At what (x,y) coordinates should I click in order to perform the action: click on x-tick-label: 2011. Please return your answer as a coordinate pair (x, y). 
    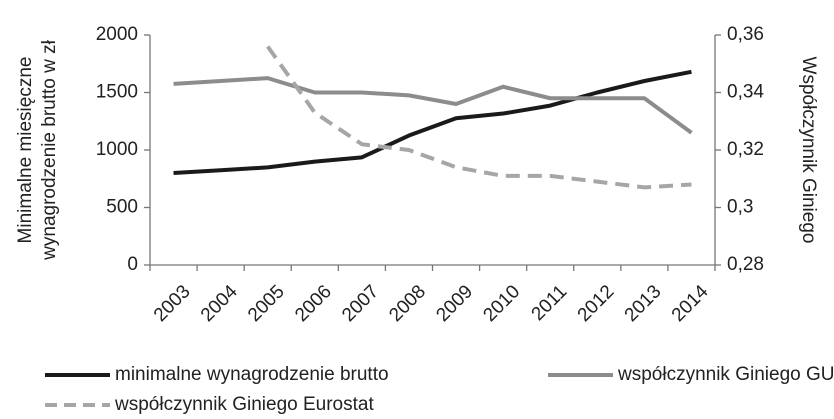
    Looking at the image, I should click on (550, 303).